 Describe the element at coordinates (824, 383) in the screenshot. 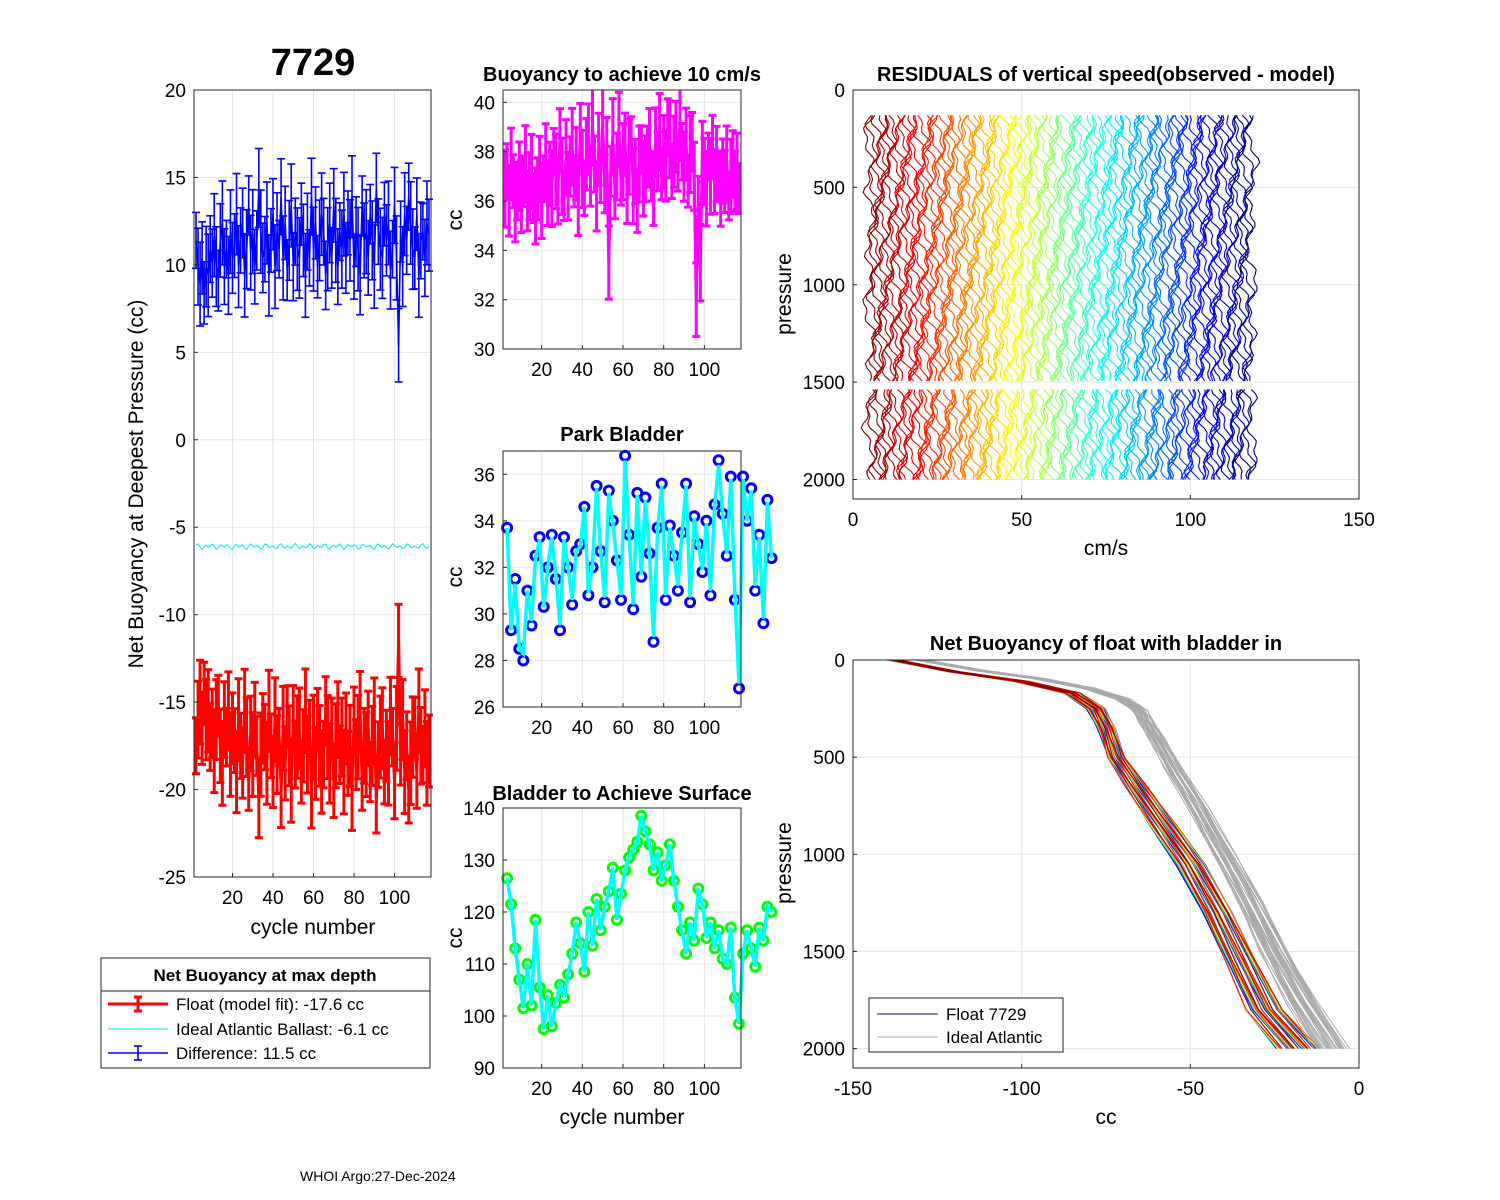

I see `y-tick-label: 1500` at that location.